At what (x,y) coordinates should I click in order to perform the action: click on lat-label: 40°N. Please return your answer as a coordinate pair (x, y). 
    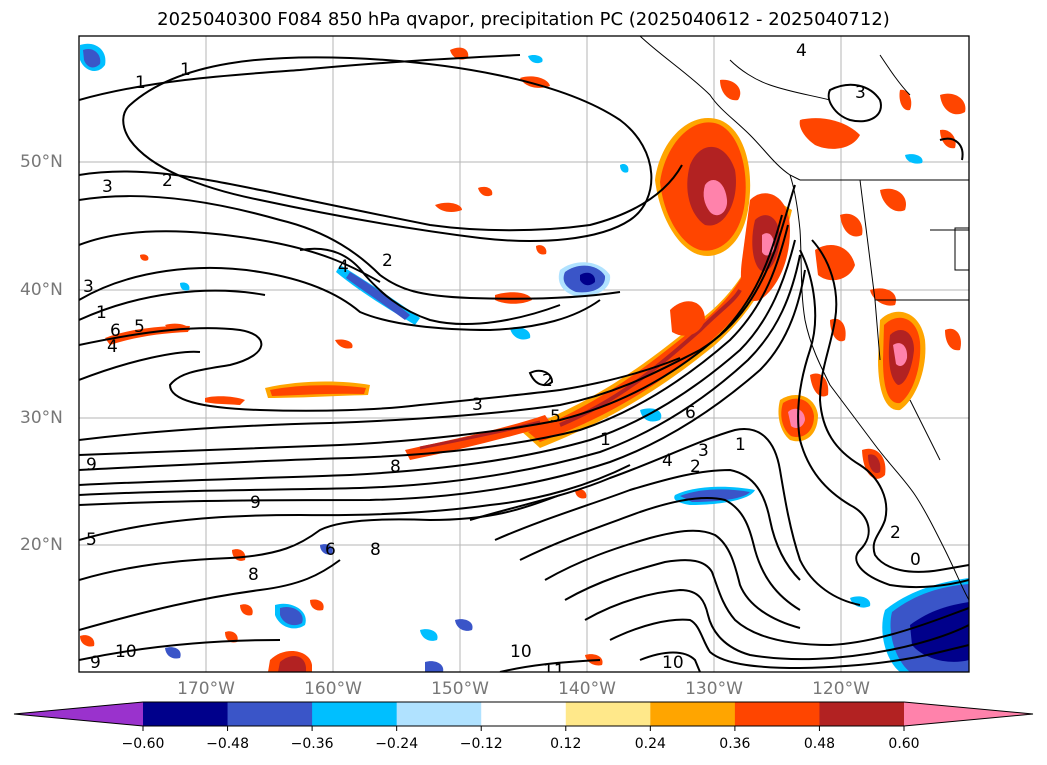
    Looking at the image, I should click on (41, 290).